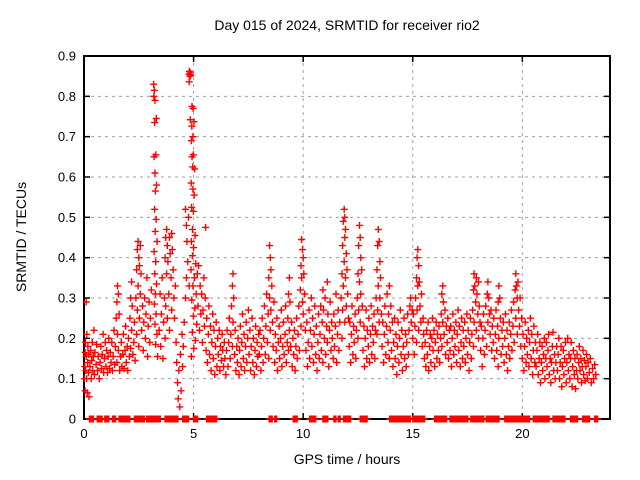 The image size is (640, 480). I want to click on y-tick-label: 0.6, so click(67, 177).